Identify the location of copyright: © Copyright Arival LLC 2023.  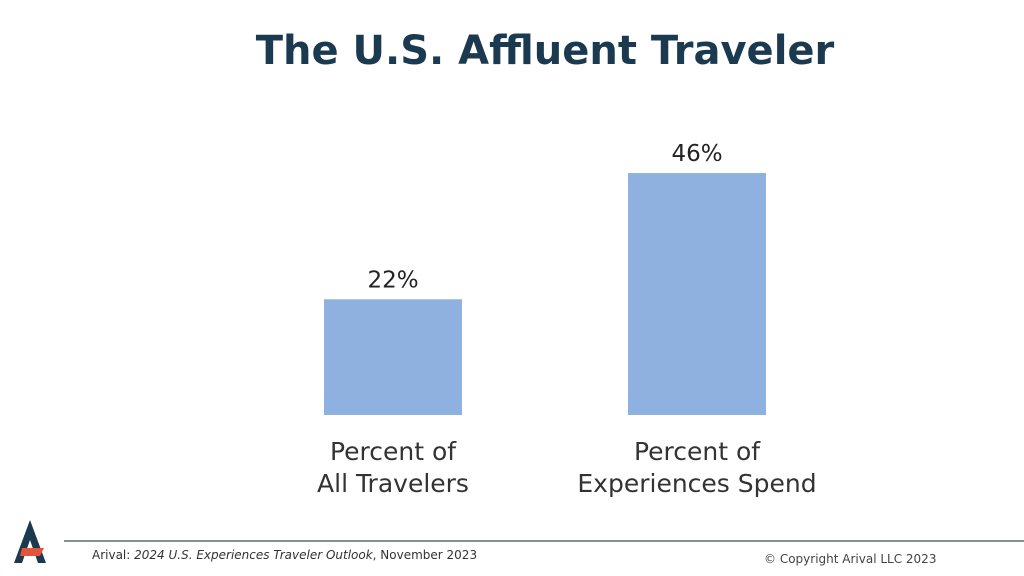
(850, 559).